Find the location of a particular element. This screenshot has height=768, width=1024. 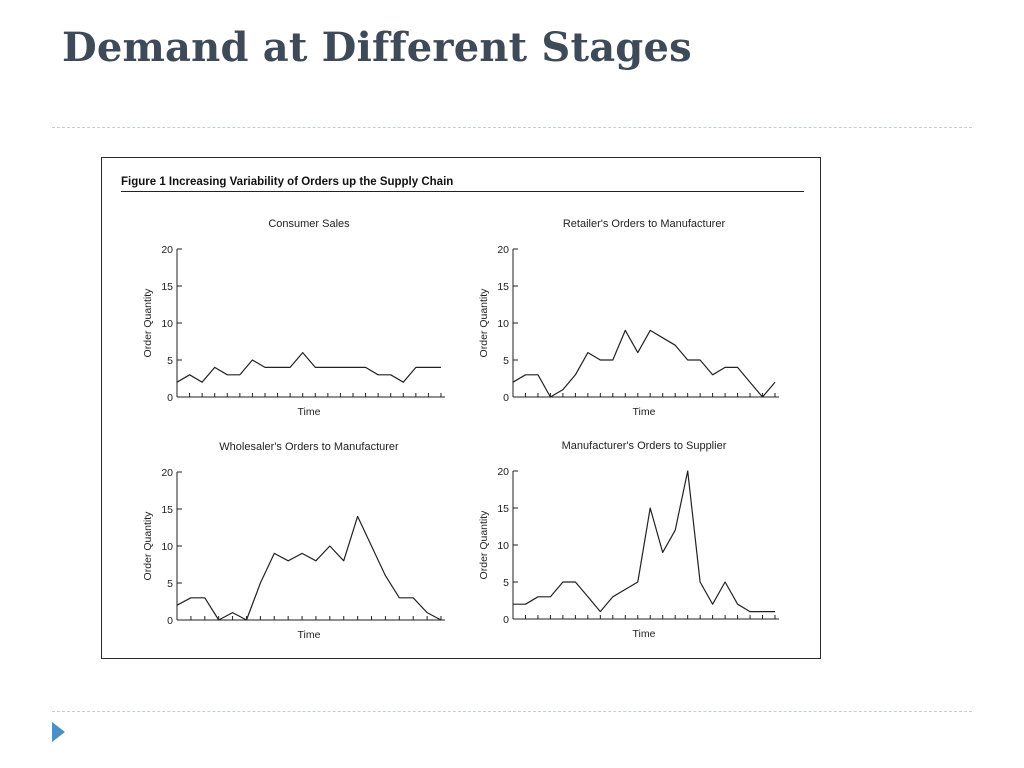

slide-title: Demand at Different Stages is located at coordinates (377, 47).